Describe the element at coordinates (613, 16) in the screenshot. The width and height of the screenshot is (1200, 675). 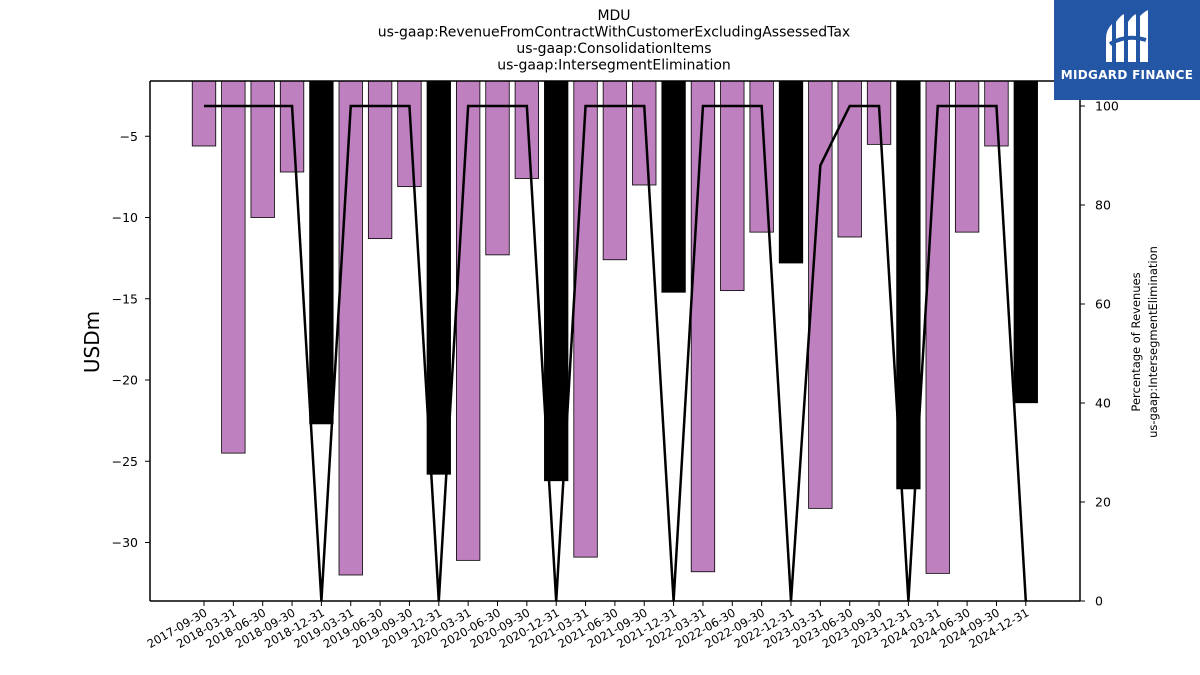
I see `chart-title-line: MDU` at that location.